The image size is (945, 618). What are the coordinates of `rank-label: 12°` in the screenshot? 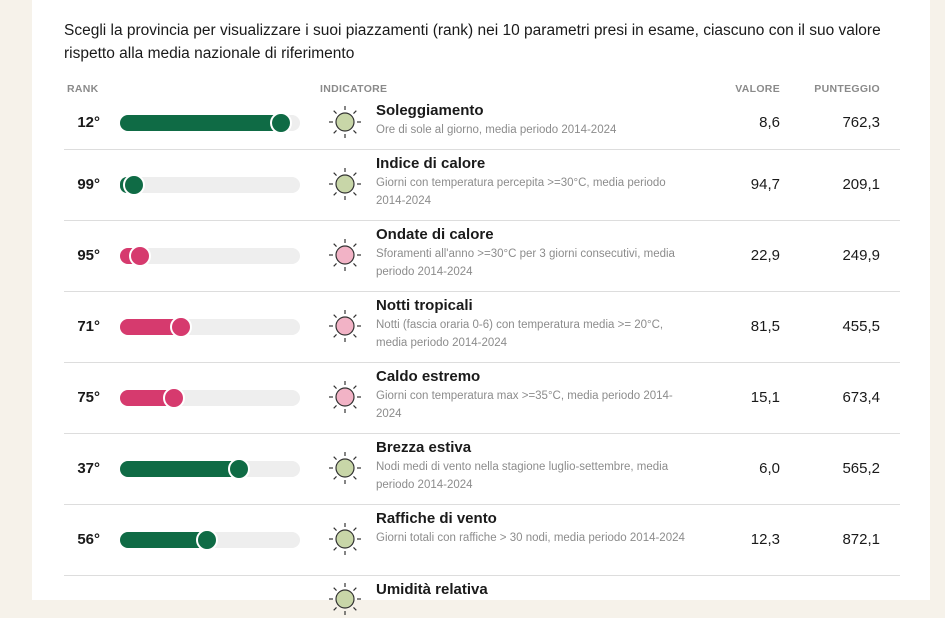 It's located at (88, 122).